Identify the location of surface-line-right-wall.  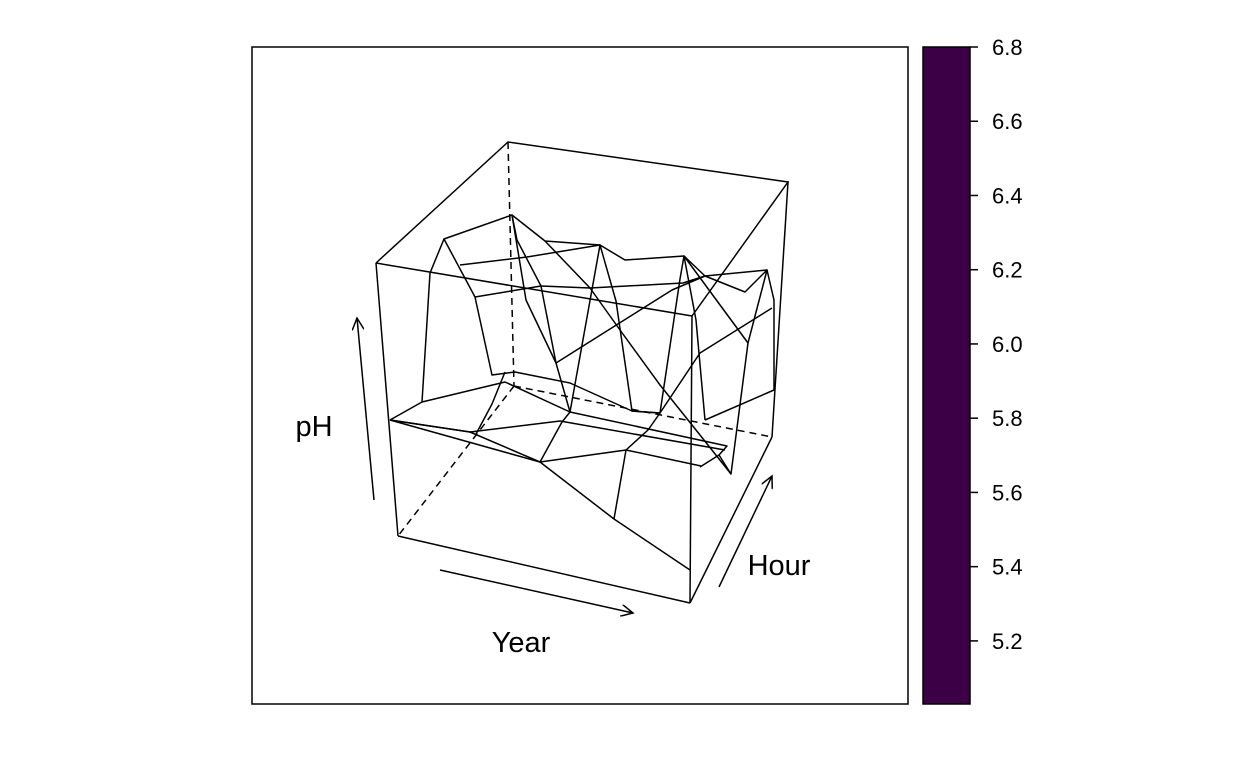
(736, 372).